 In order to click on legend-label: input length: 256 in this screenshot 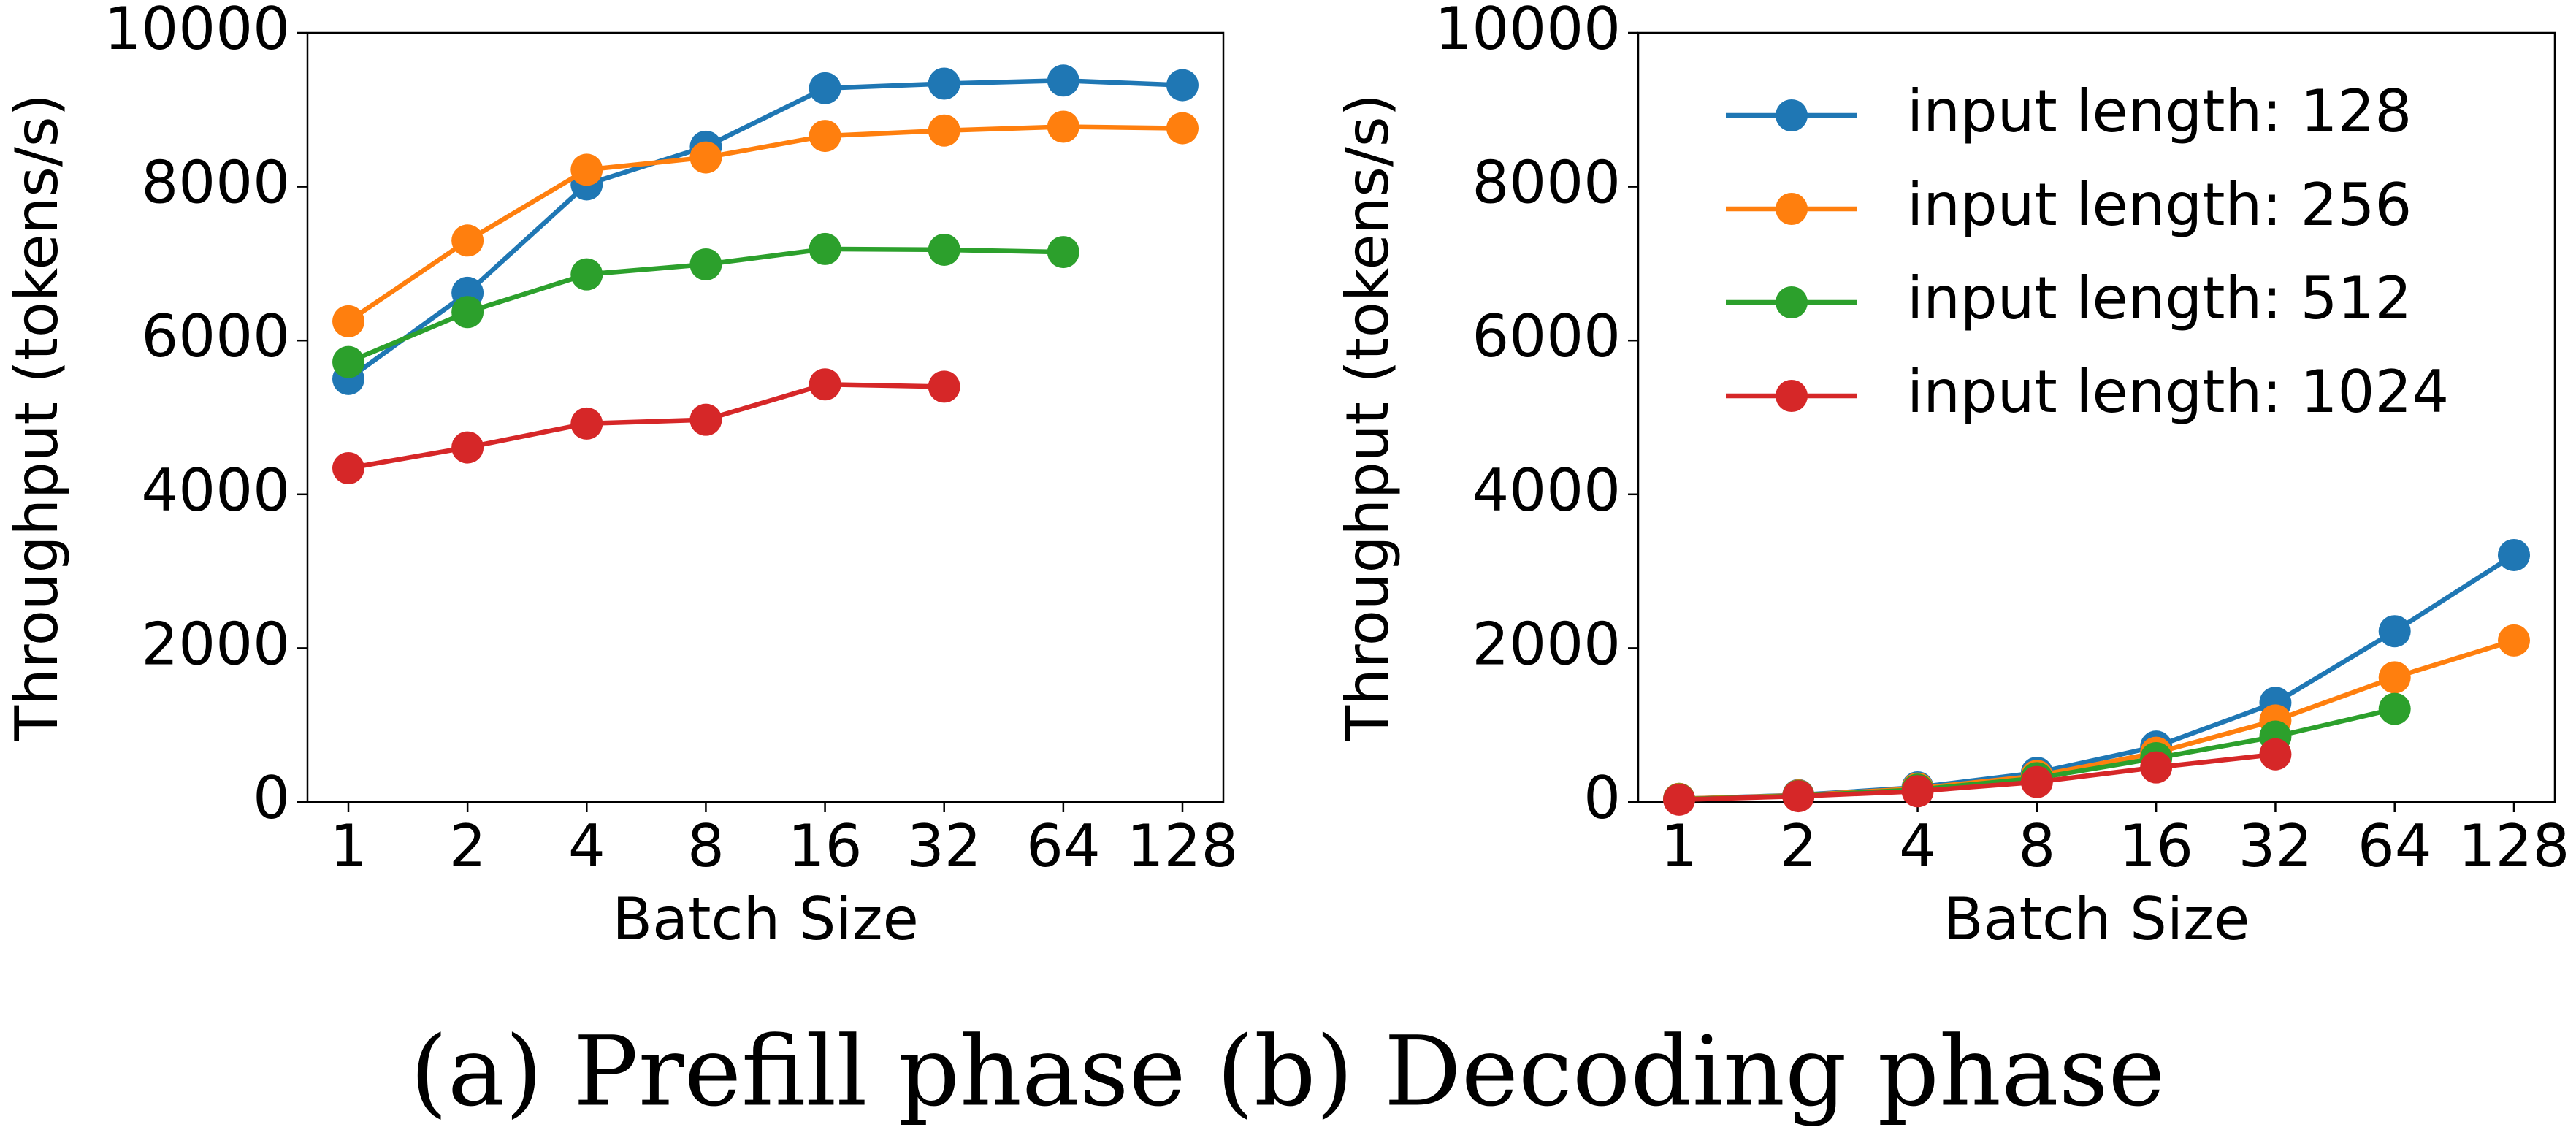, I will do `click(2159, 205)`.